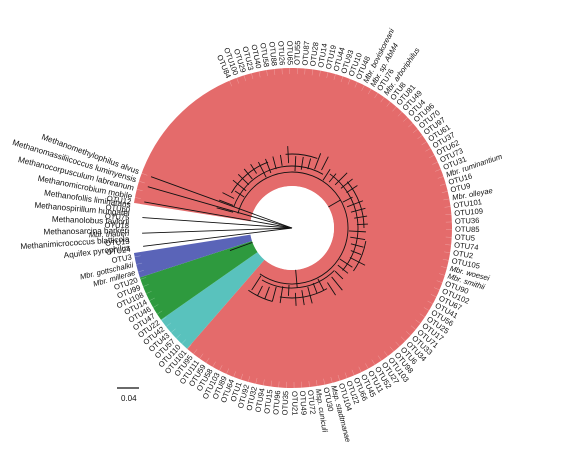 The height and width of the screenshot is (470, 580). What do you see at coordinates (122, 258) in the screenshot?
I see `otu-leaf-label: OTU3` at bounding box center [122, 258].